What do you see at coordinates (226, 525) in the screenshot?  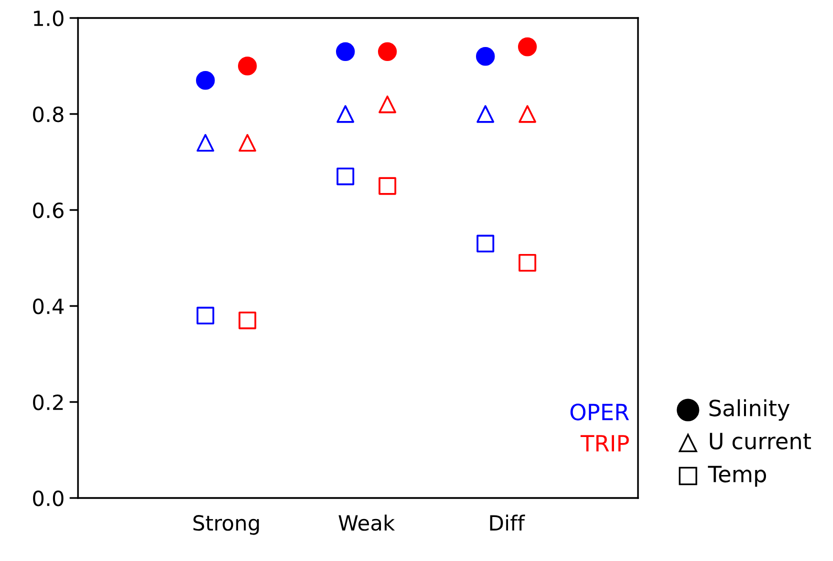 I see `x-tick-label: Strong` at bounding box center [226, 525].